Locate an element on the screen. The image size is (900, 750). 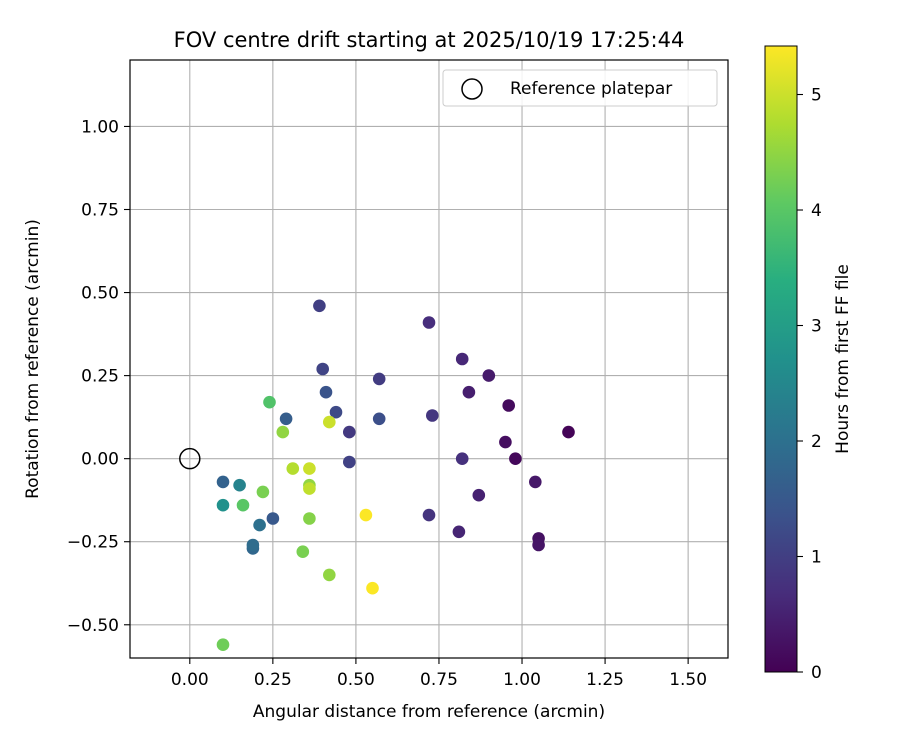
colorbar-tick-label: 0 is located at coordinates (816, 673).